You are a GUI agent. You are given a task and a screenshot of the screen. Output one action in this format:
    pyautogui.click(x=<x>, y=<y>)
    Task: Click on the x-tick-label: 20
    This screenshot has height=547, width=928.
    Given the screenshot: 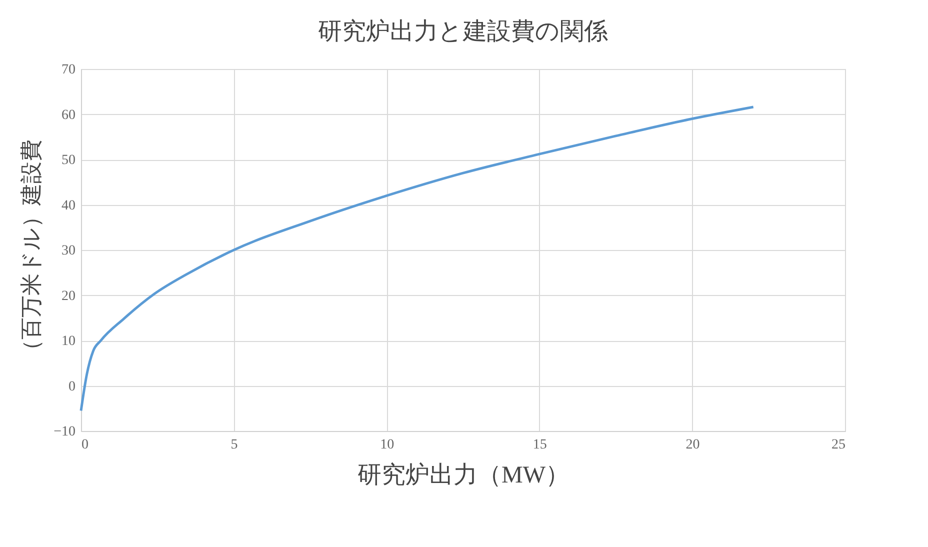 What is the action you would take?
    pyautogui.click(x=693, y=445)
    